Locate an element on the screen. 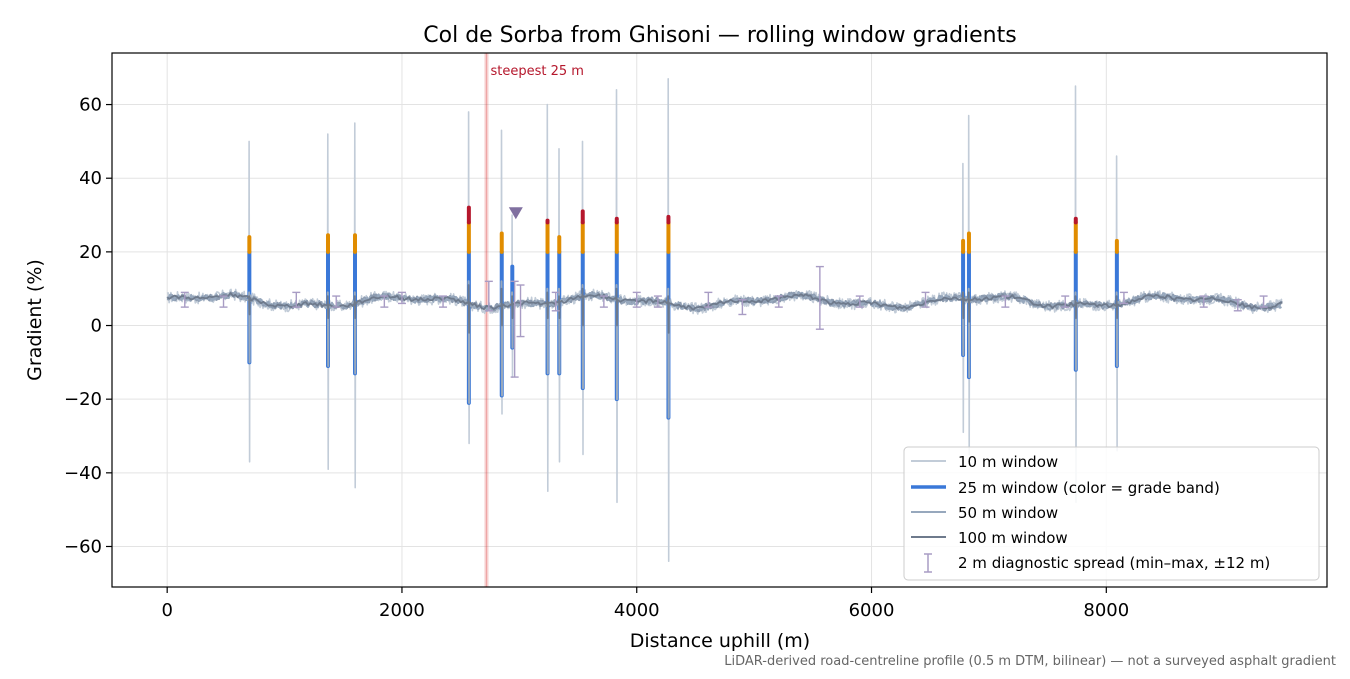  steepest-marker-band is located at coordinates (486, 320).